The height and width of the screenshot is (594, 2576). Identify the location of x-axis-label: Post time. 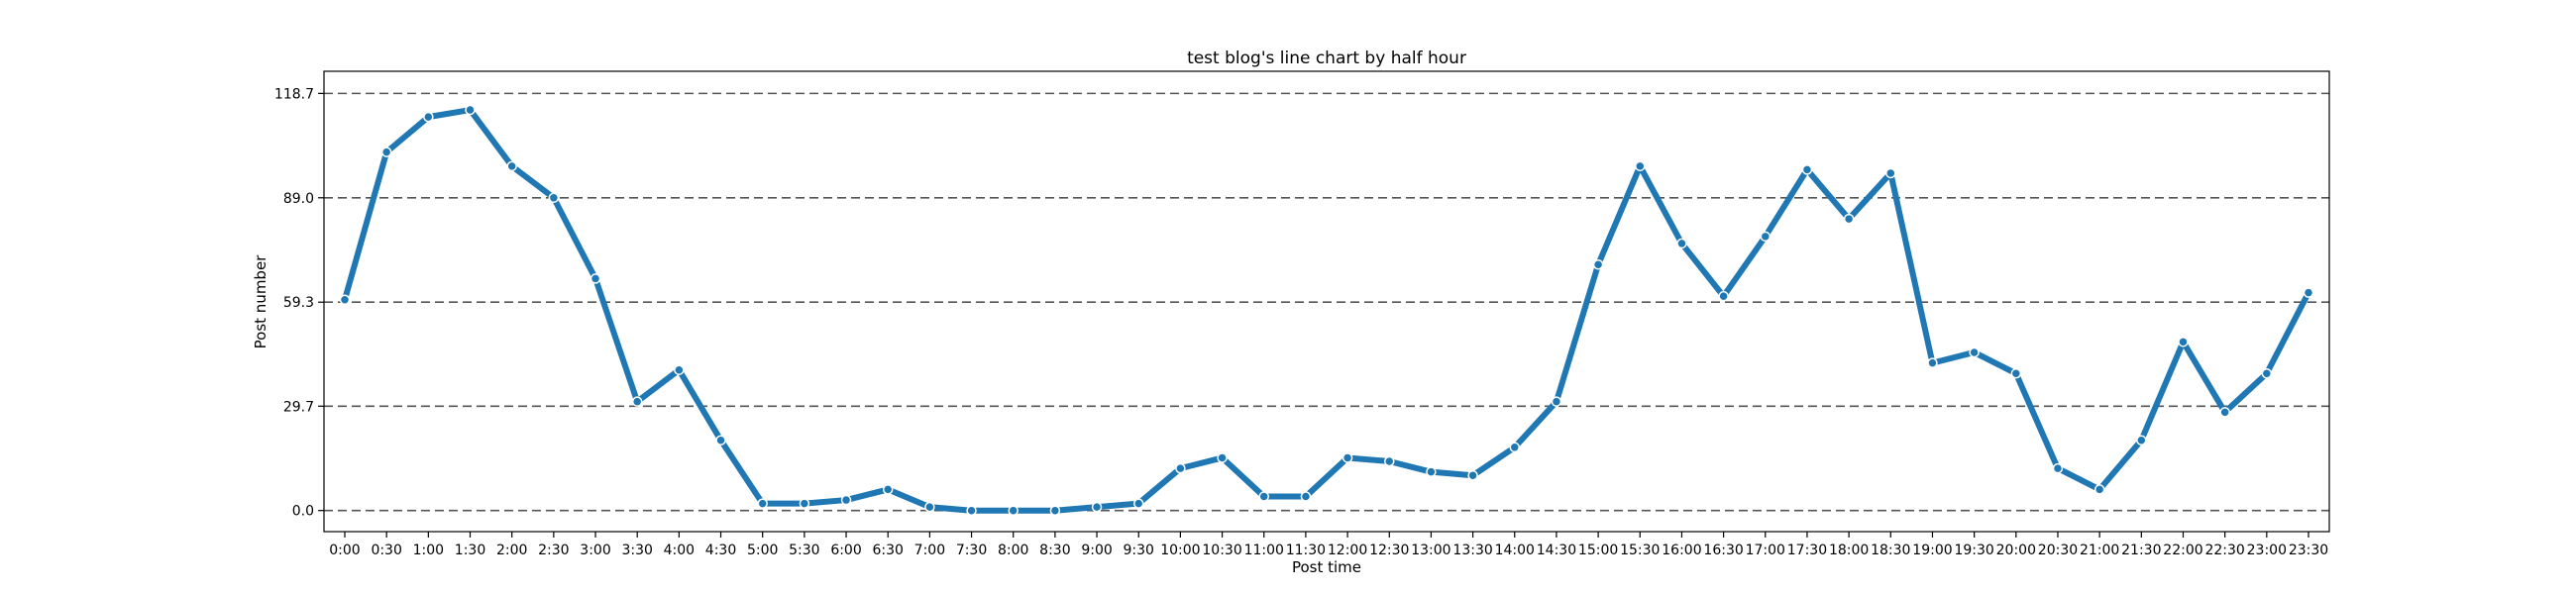
(1326, 567).